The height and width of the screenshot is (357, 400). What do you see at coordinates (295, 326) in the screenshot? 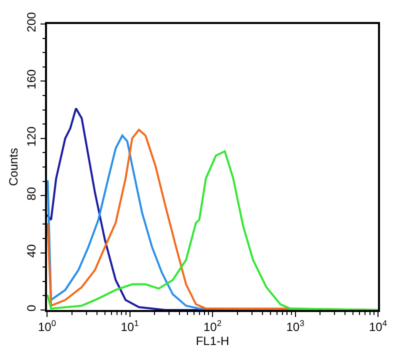
I see `x-tick-label: 10$^{3}$` at bounding box center [295, 326].